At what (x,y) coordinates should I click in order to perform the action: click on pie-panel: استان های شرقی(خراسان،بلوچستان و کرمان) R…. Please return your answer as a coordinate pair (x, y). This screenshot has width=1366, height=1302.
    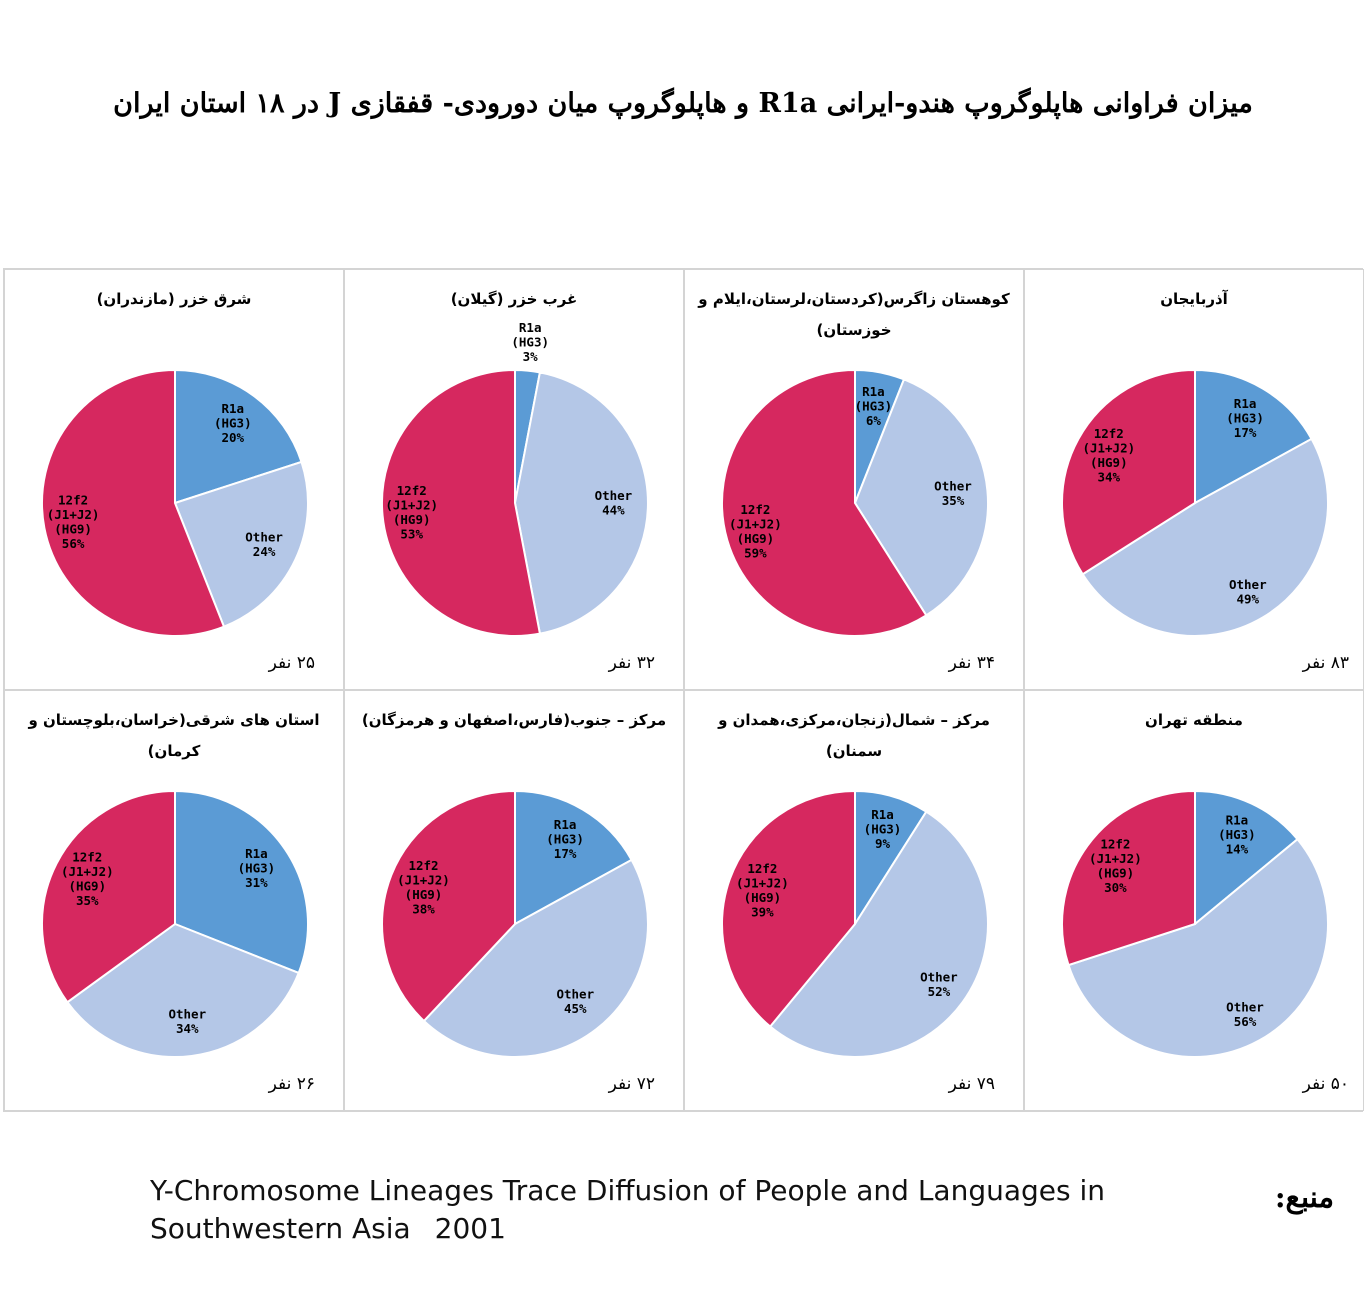
    Looking at the image, I should click on (174, 900).